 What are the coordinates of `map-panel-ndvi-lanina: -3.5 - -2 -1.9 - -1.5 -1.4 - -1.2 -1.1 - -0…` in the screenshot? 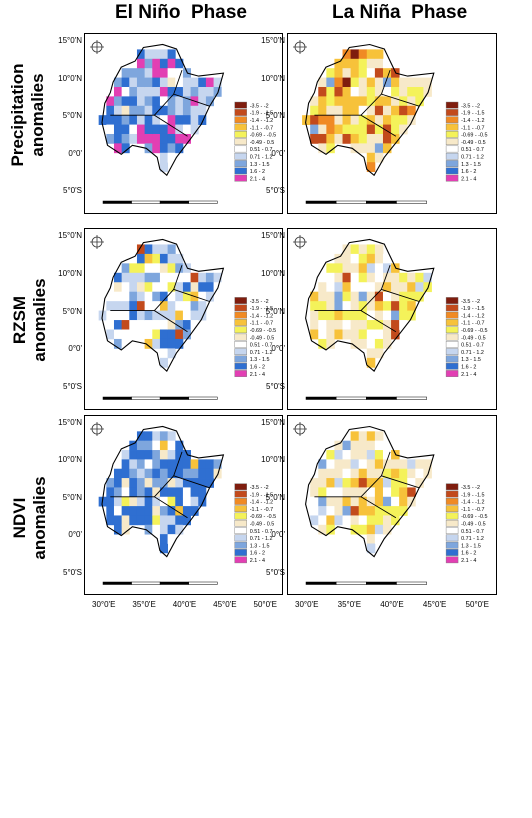 It's located at (392, 505).